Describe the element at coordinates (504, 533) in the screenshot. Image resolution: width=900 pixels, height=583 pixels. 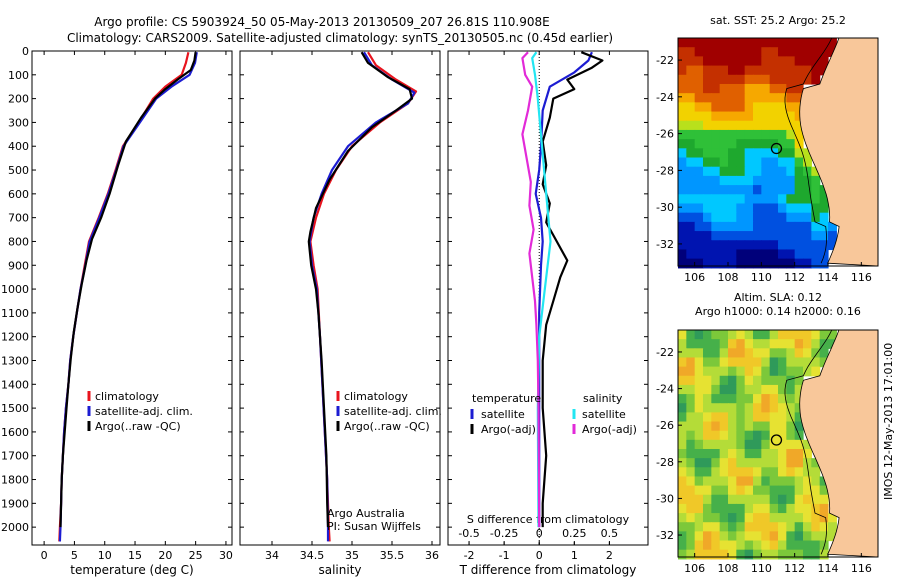
I see `s-diff-tick-label: -0.25` at that location.